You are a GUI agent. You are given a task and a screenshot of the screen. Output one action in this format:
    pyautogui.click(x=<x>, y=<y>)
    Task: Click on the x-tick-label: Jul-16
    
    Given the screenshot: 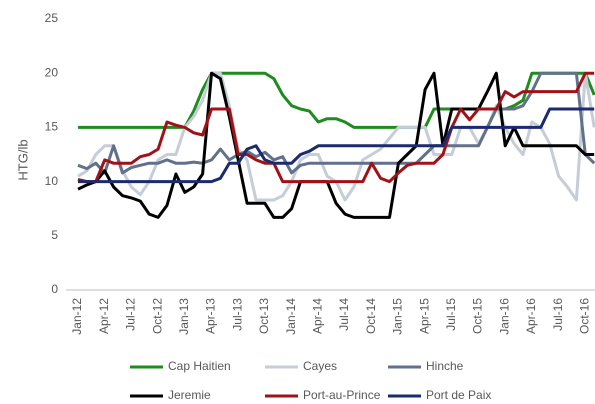 What is the action you would take?
    pyautogui.click(x=558, y=314)
    